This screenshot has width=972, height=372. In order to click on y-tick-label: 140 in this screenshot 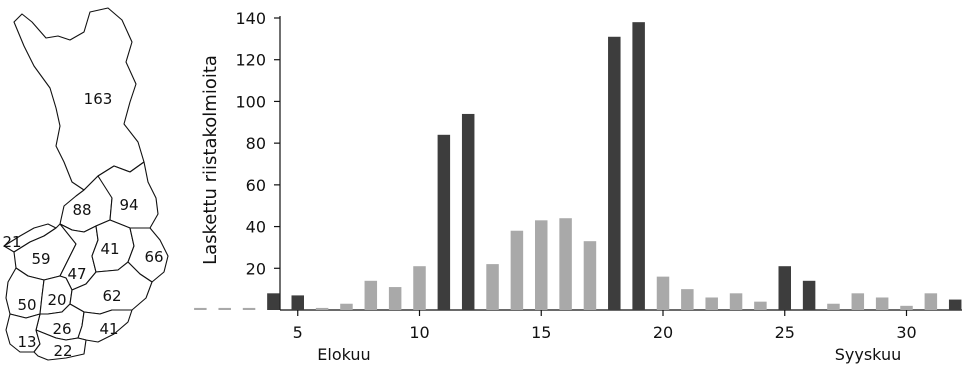, I will do `click(250, 18)`.